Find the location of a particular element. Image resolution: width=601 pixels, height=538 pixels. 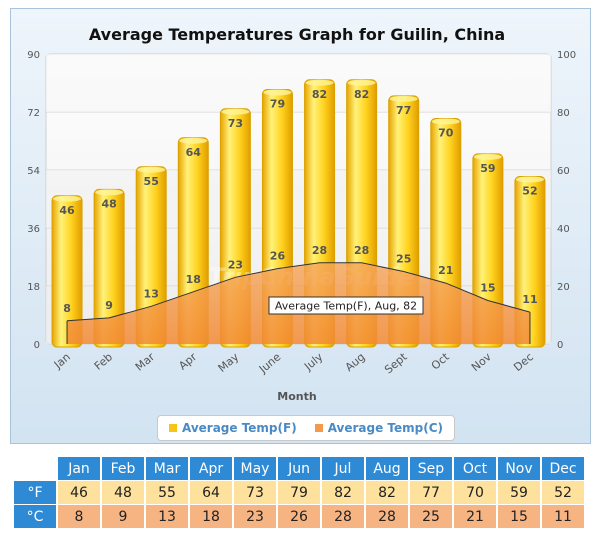

x-axis-tick-label: Sept is located at coordinates (396, 363).